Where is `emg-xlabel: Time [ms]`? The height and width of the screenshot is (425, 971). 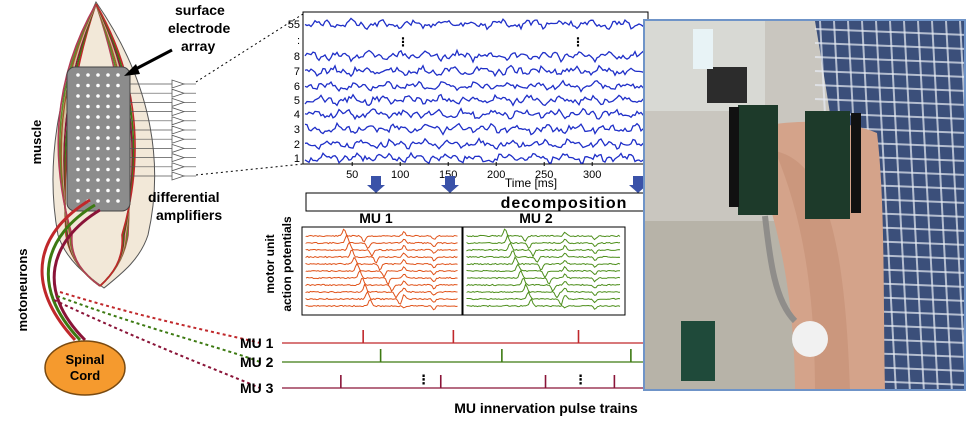 emg-xlabel: Time [ms] is located at coordinates (531, 183).